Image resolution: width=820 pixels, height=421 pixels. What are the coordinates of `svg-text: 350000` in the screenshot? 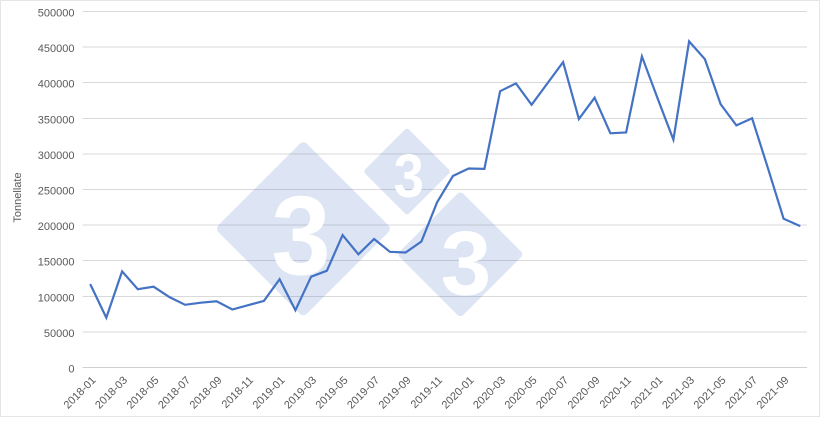 It's located at (56, 120).